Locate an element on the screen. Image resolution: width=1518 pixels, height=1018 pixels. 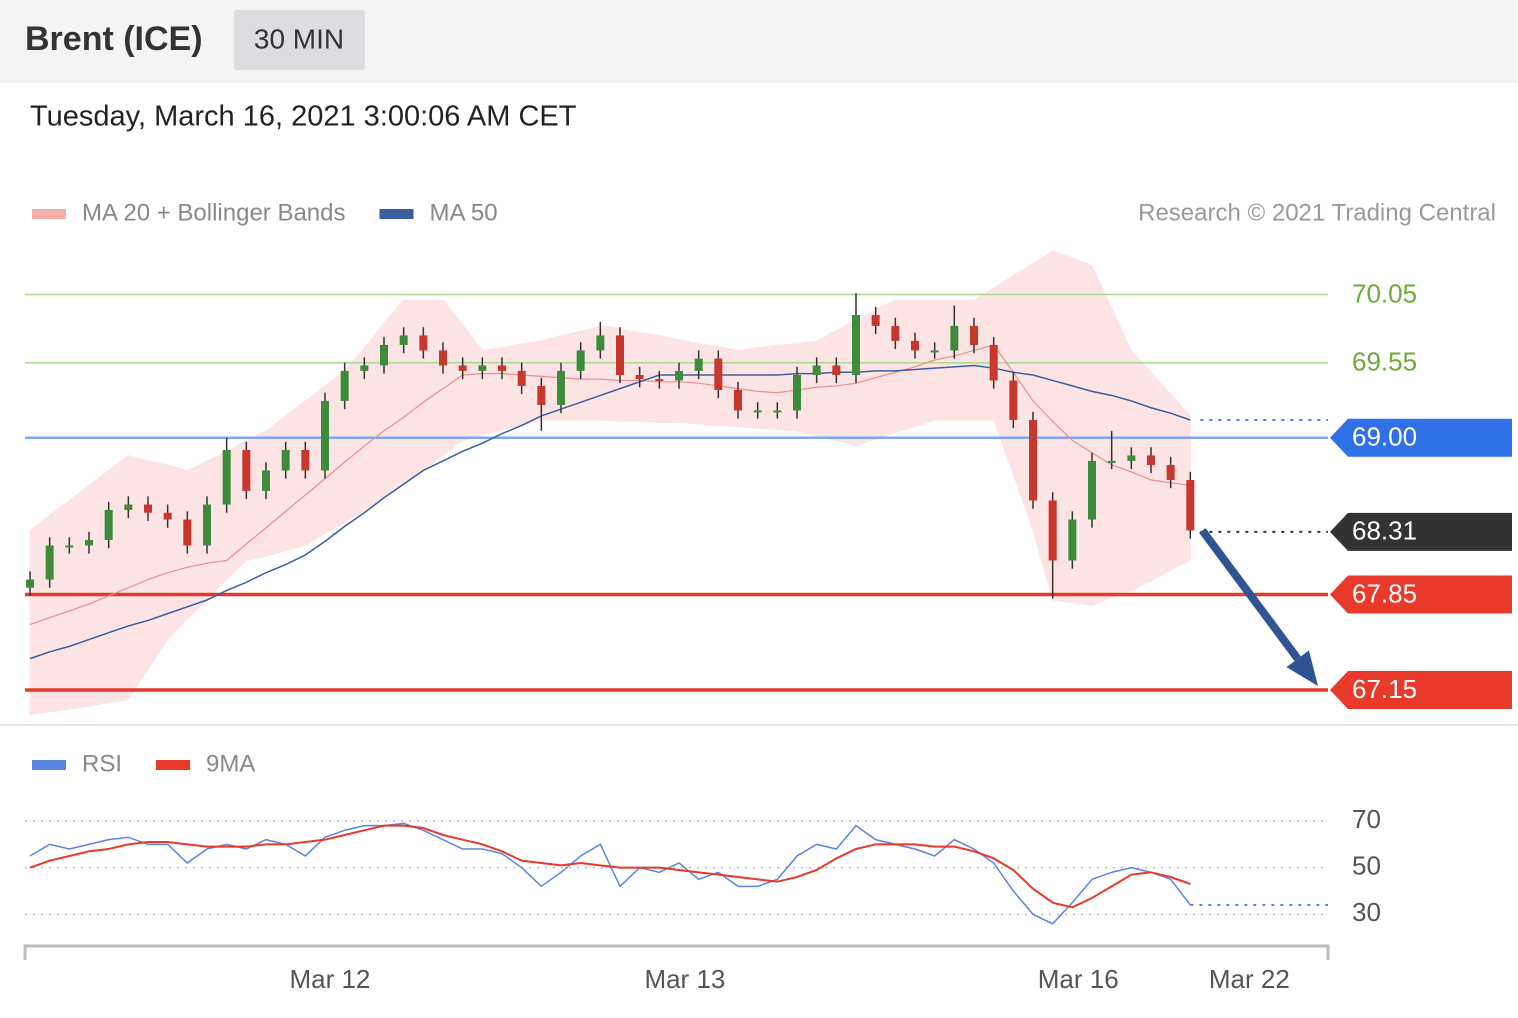
interval-label: 30 MIN is located at coordinates (299, 38).